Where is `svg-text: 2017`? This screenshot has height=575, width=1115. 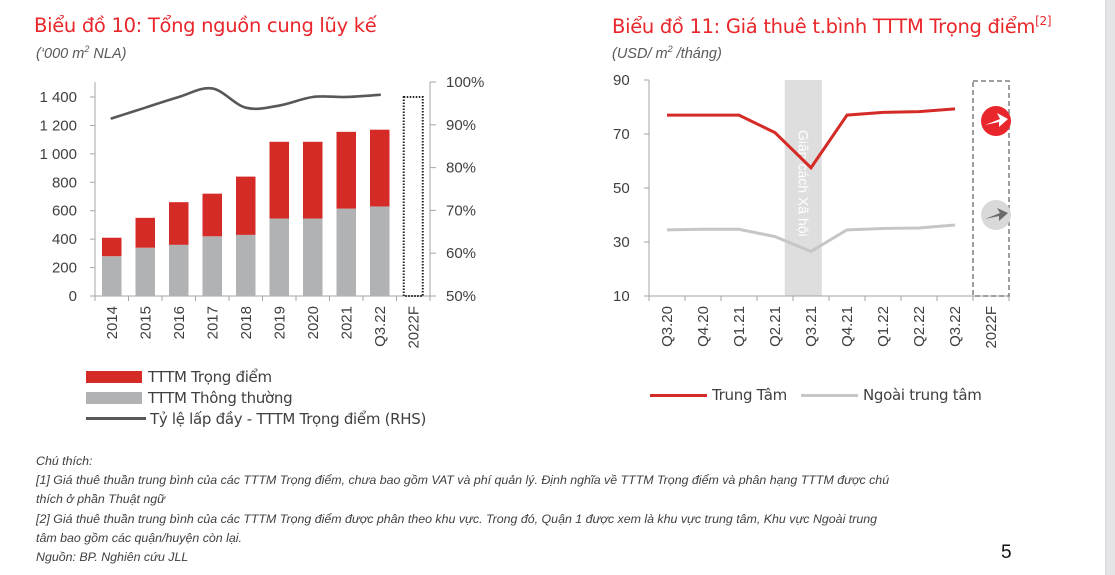
svg-text: 2017 is located at coordinates (212, 322).